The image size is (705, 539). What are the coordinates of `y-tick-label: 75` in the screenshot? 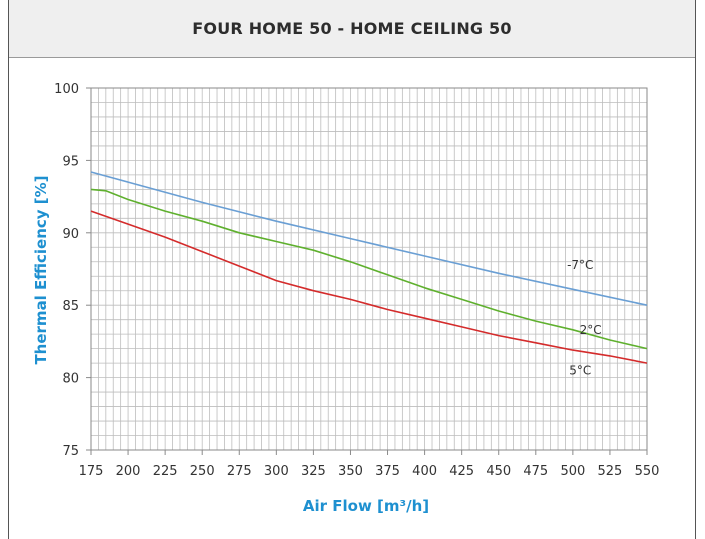 It's located at (70, 451).